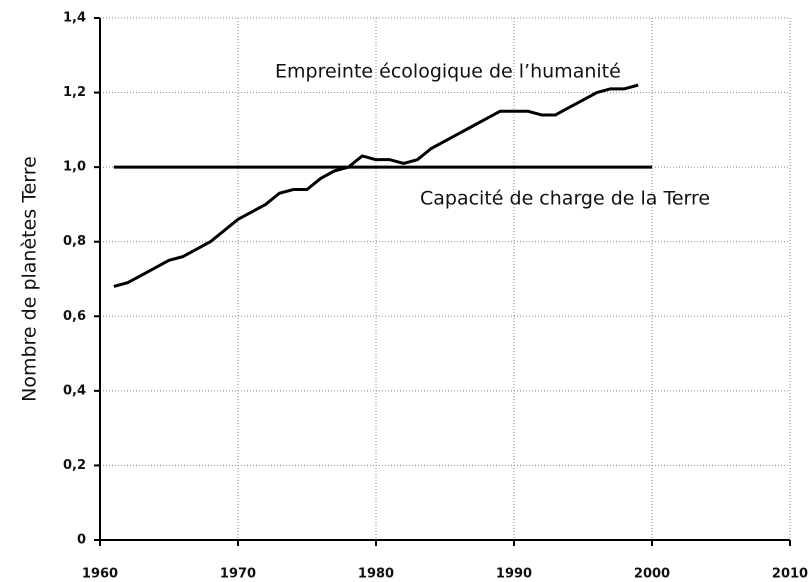 The image size is (808, 582). I want to click on annotation: Capacité de charge de la Terre, so click(565, 199).